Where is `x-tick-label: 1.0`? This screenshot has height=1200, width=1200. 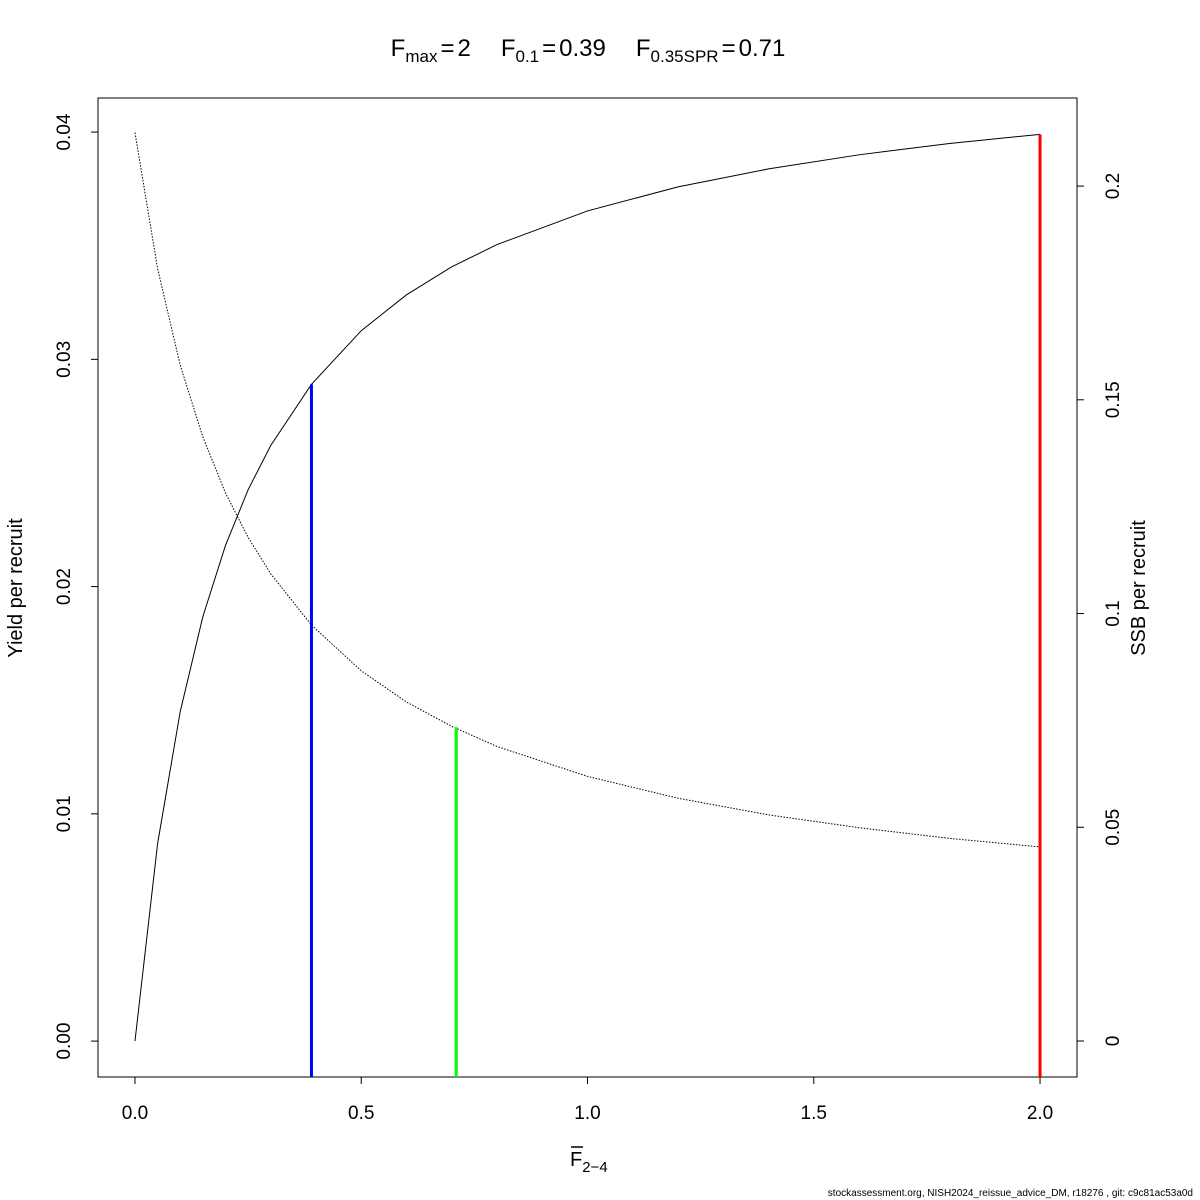
x-tick-label: 1.0 is located at coordinates (587, 1113).